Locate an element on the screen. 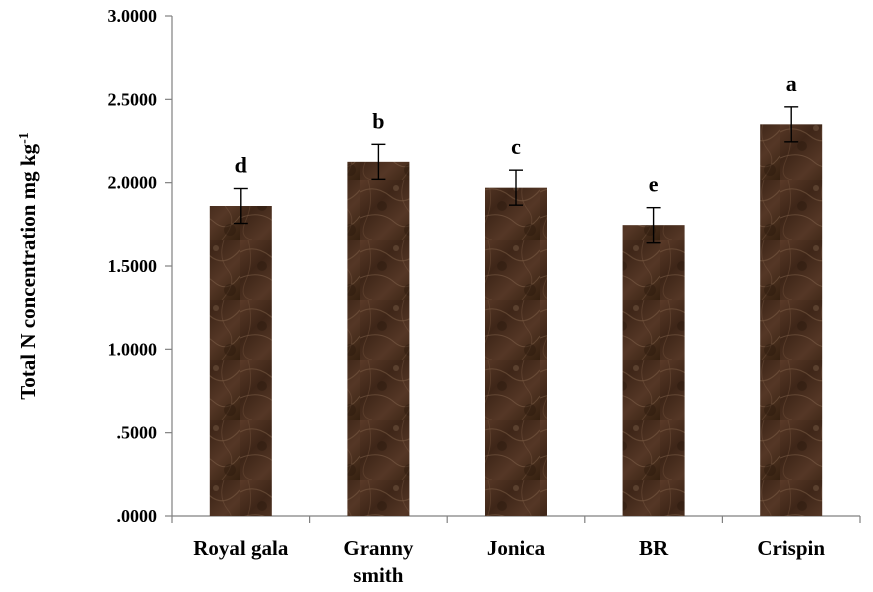 This screenshot has height=592, width=873. y-axis-label: Total N concentration mg kg-1 is located at coordinates (28, 266).